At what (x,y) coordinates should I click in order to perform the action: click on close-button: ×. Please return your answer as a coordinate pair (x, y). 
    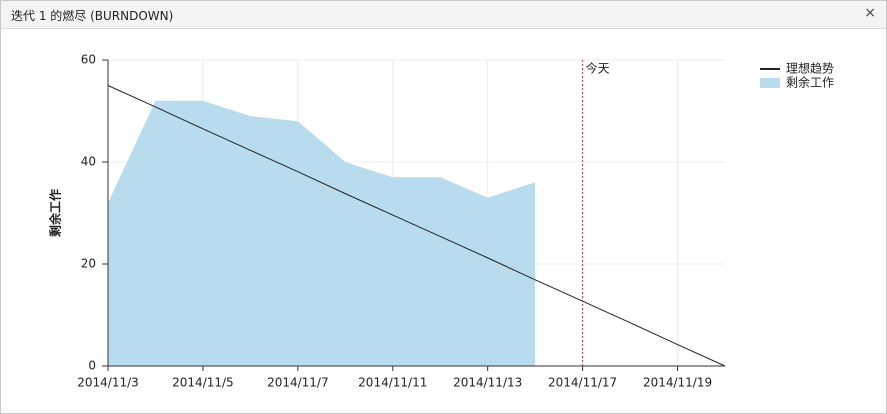
    Looking at the image, I should click on (870, 13).